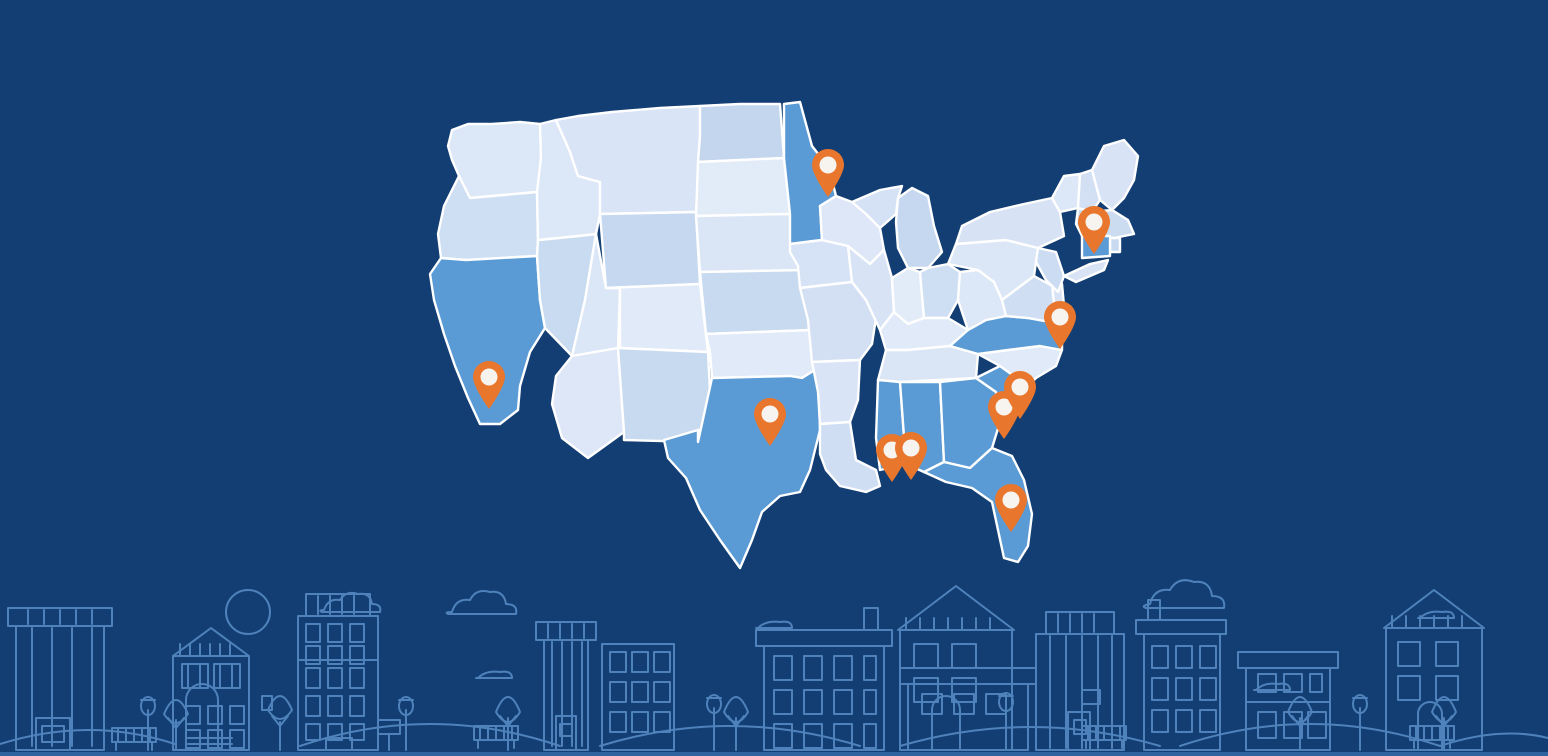 The image size is (1548, 756). I want to click on pin-virginia, so click(1060, 325).